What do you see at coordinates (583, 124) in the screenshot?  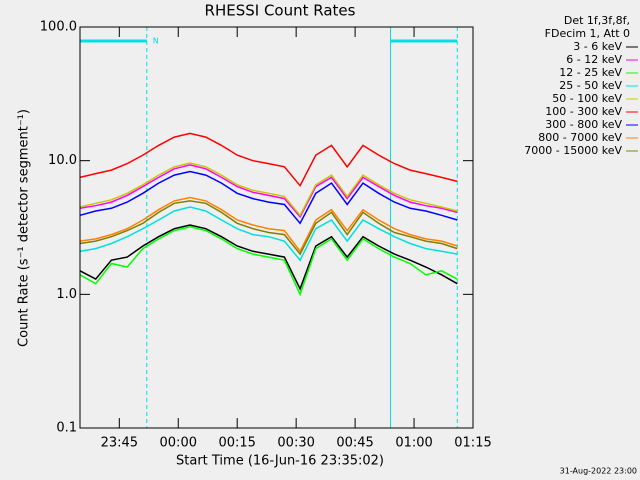 I see `legend-label: 300 - 800 keV` at bounding box center [583, 124].